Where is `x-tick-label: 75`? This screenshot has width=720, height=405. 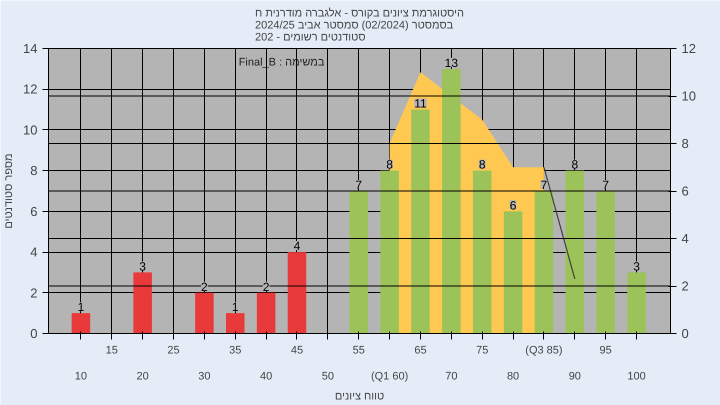 x-tick-label: 75 is located at coordinates (482, 350).